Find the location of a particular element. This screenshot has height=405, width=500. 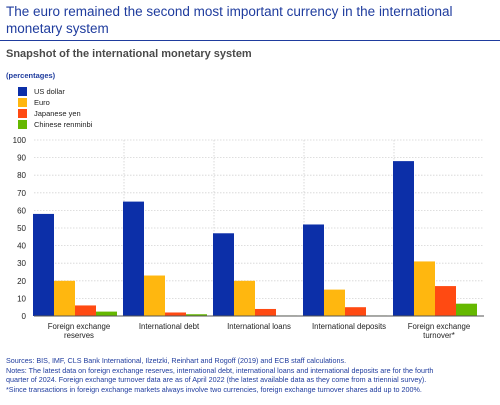

title-divider is located at coordinates (250, 40).